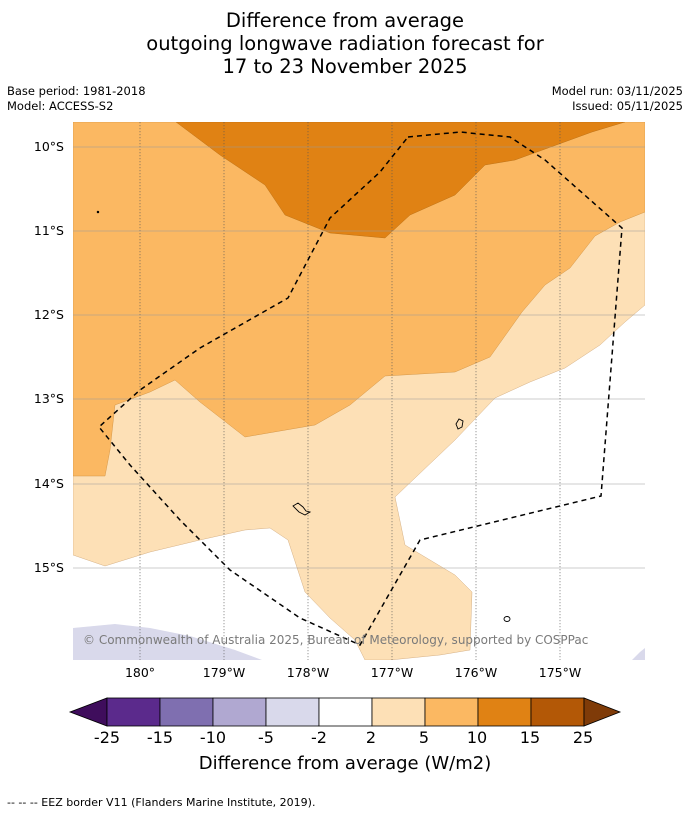  Describe the element at coordinates (507, 619) in the screenshot. I see `island-small-southeast` at that location.